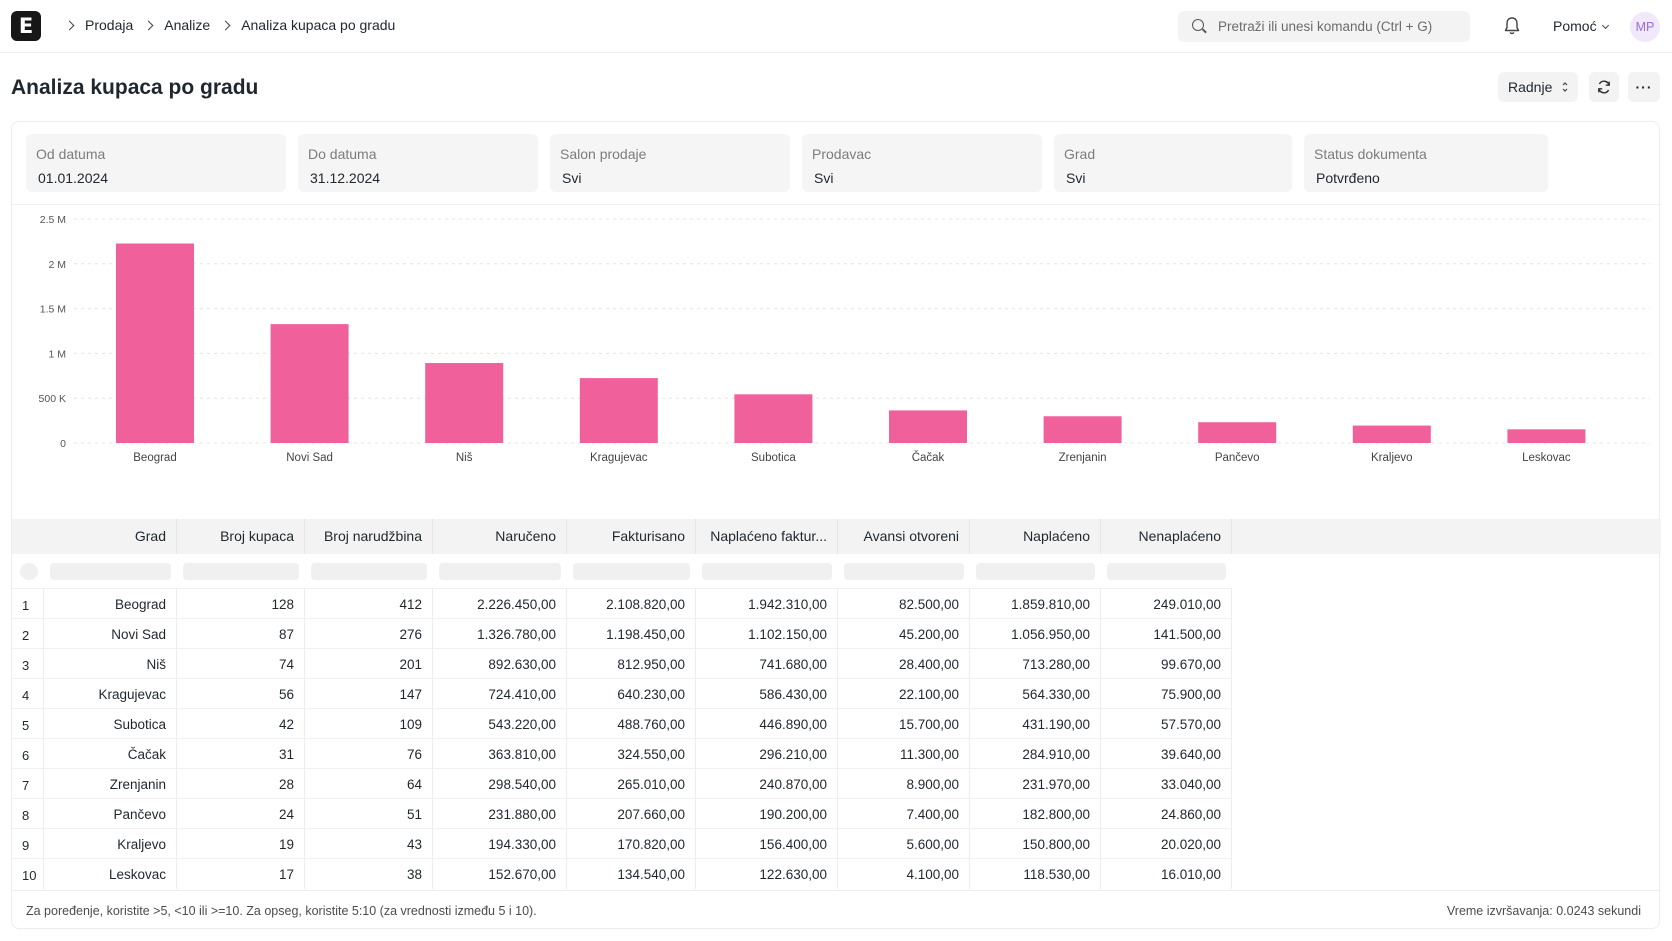 Image resolution: width=1672 pixels, height=941 pixels. What do you see at coordinates (369, 754) in the screenshot?
I see `table-cell: 76` at bounding box center [369, 754].